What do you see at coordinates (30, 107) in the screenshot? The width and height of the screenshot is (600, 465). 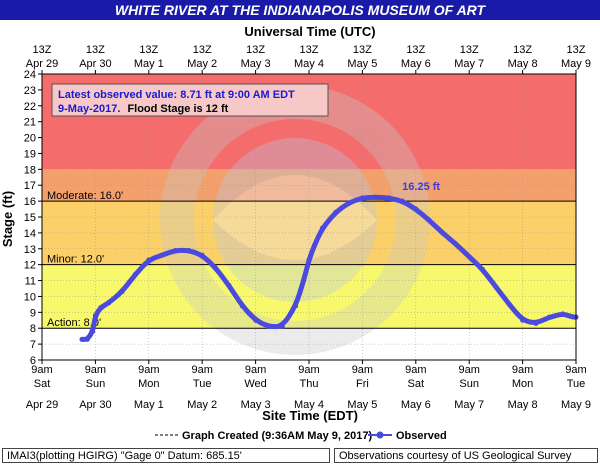 I see `y-tick-label: 22` at bounding box center [30, 107].